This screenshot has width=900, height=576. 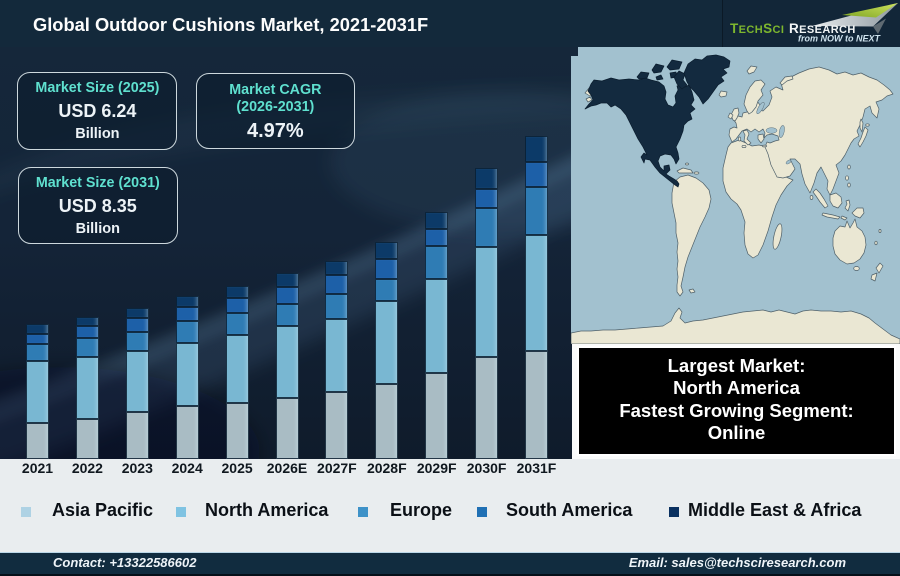 I want to click on svg-text: RESEARCH, so click(x=822, y=28).